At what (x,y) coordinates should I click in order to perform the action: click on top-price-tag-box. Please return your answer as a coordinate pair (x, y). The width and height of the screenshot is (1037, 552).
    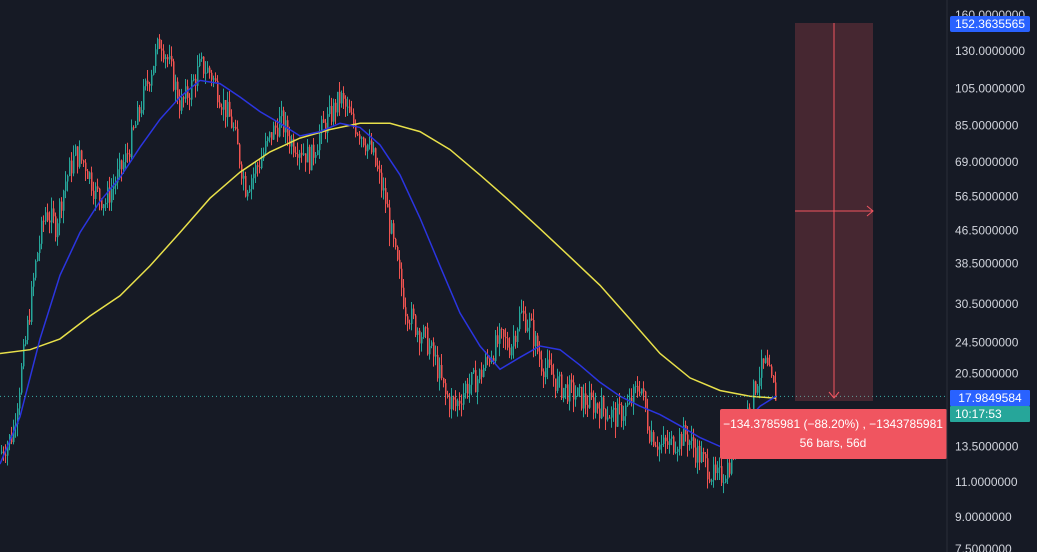
    Looking at the image, I should click on (990, 24).